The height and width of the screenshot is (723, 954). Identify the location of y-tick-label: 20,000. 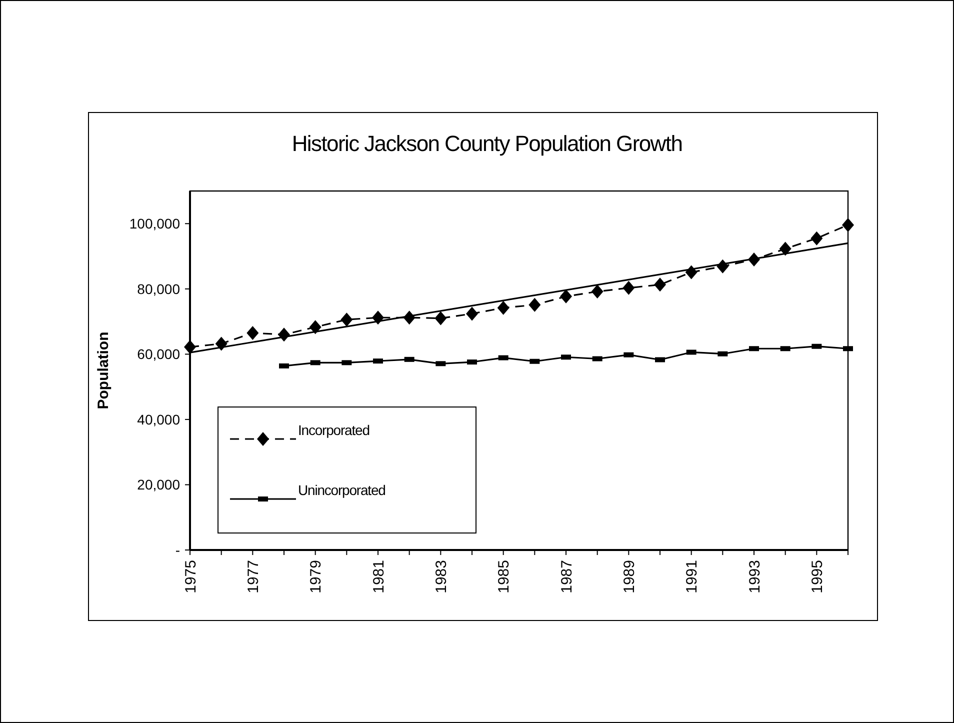
(158, 484).